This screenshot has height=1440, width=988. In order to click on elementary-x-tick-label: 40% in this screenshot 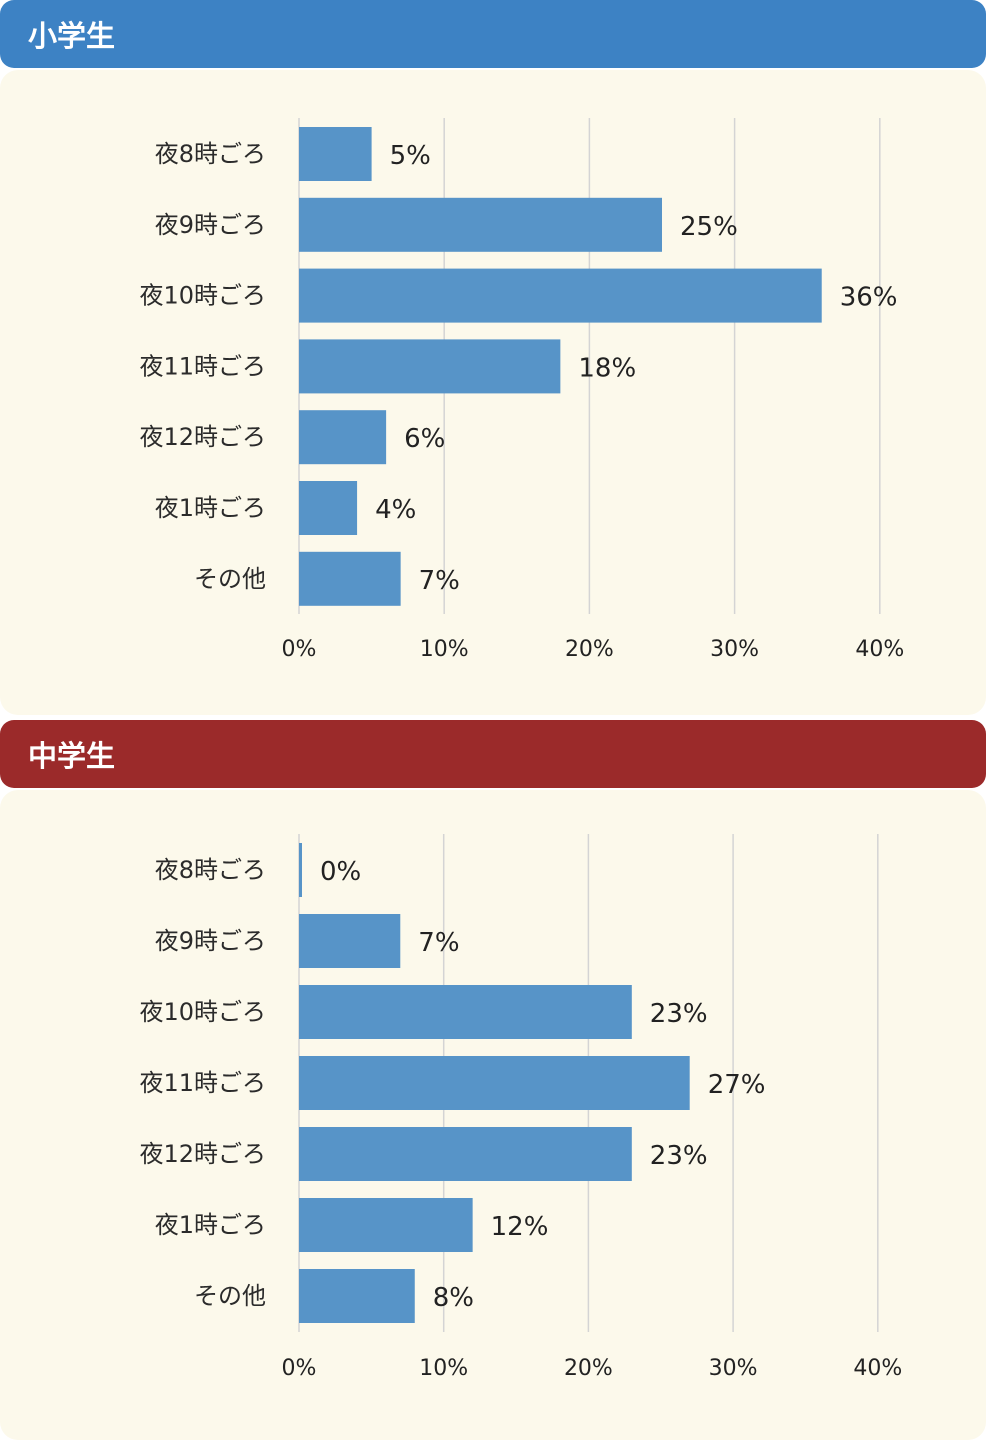, I will do `click(879, 649)`.